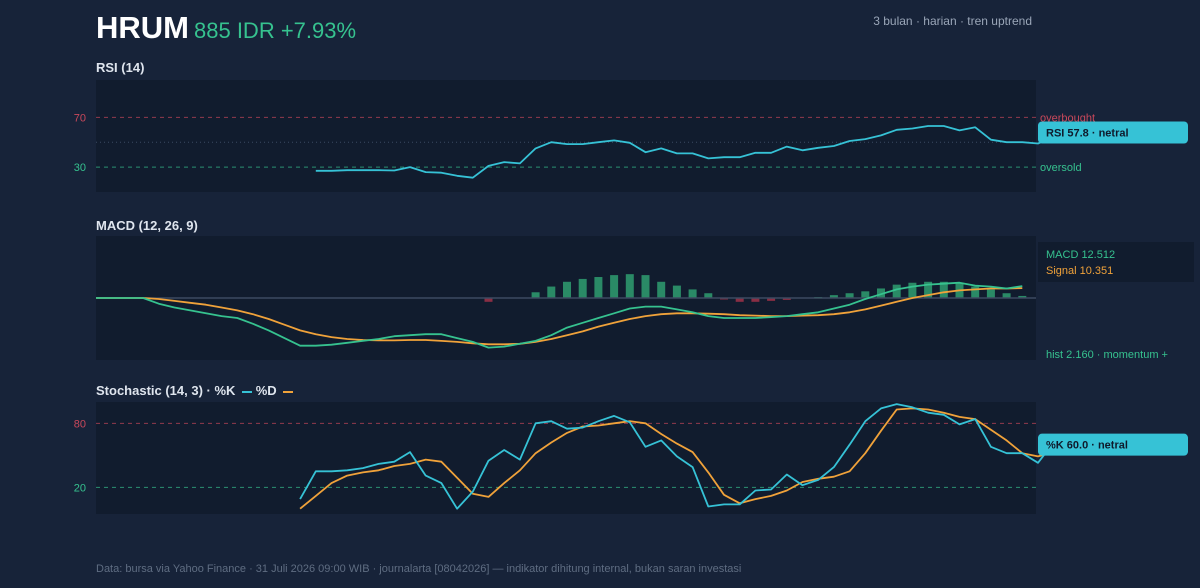  What do you see at coordinates (80, 488) in the screenshot?
I see `stochastic-tick-label: 20` at bounding box center [80, 488].